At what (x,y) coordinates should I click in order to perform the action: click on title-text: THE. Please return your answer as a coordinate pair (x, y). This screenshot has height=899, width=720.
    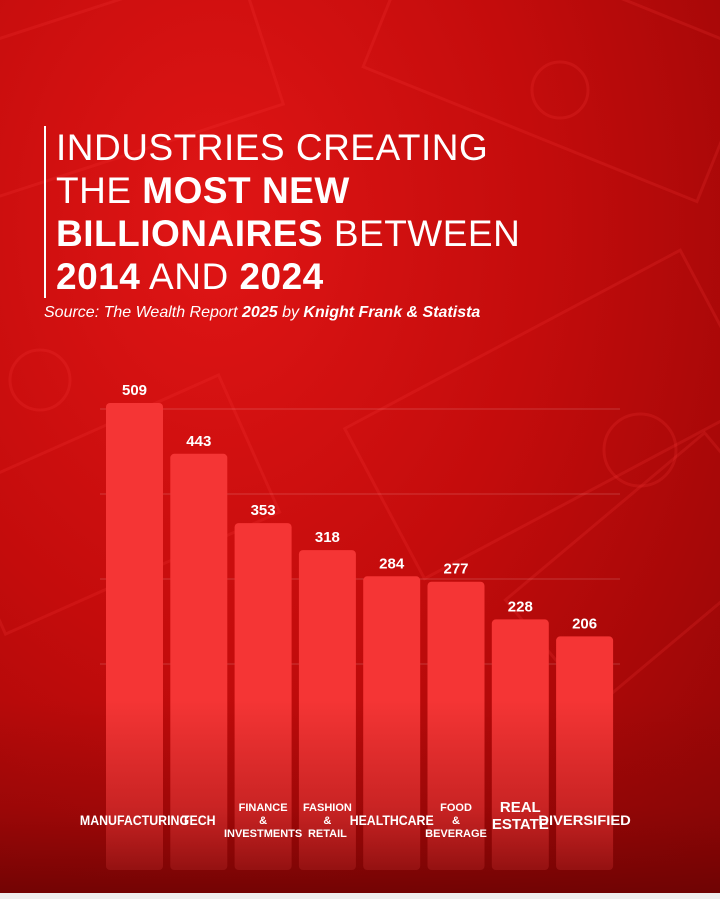
    Looking at the image, I should click on (99, 190).